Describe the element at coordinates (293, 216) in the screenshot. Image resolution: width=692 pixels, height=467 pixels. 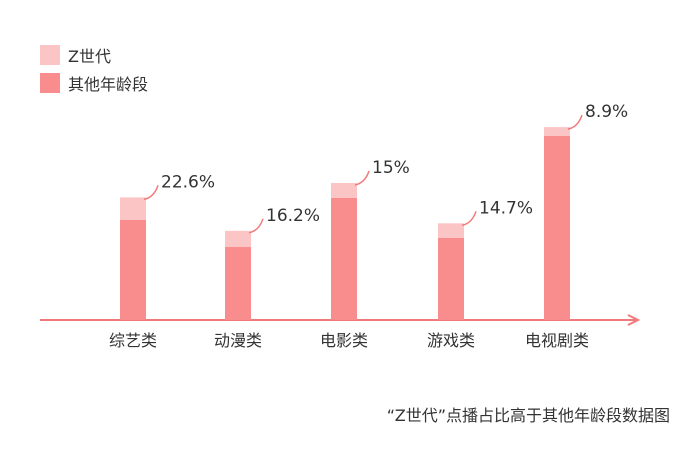
I see `data-label-1: 16.2%` at that location.